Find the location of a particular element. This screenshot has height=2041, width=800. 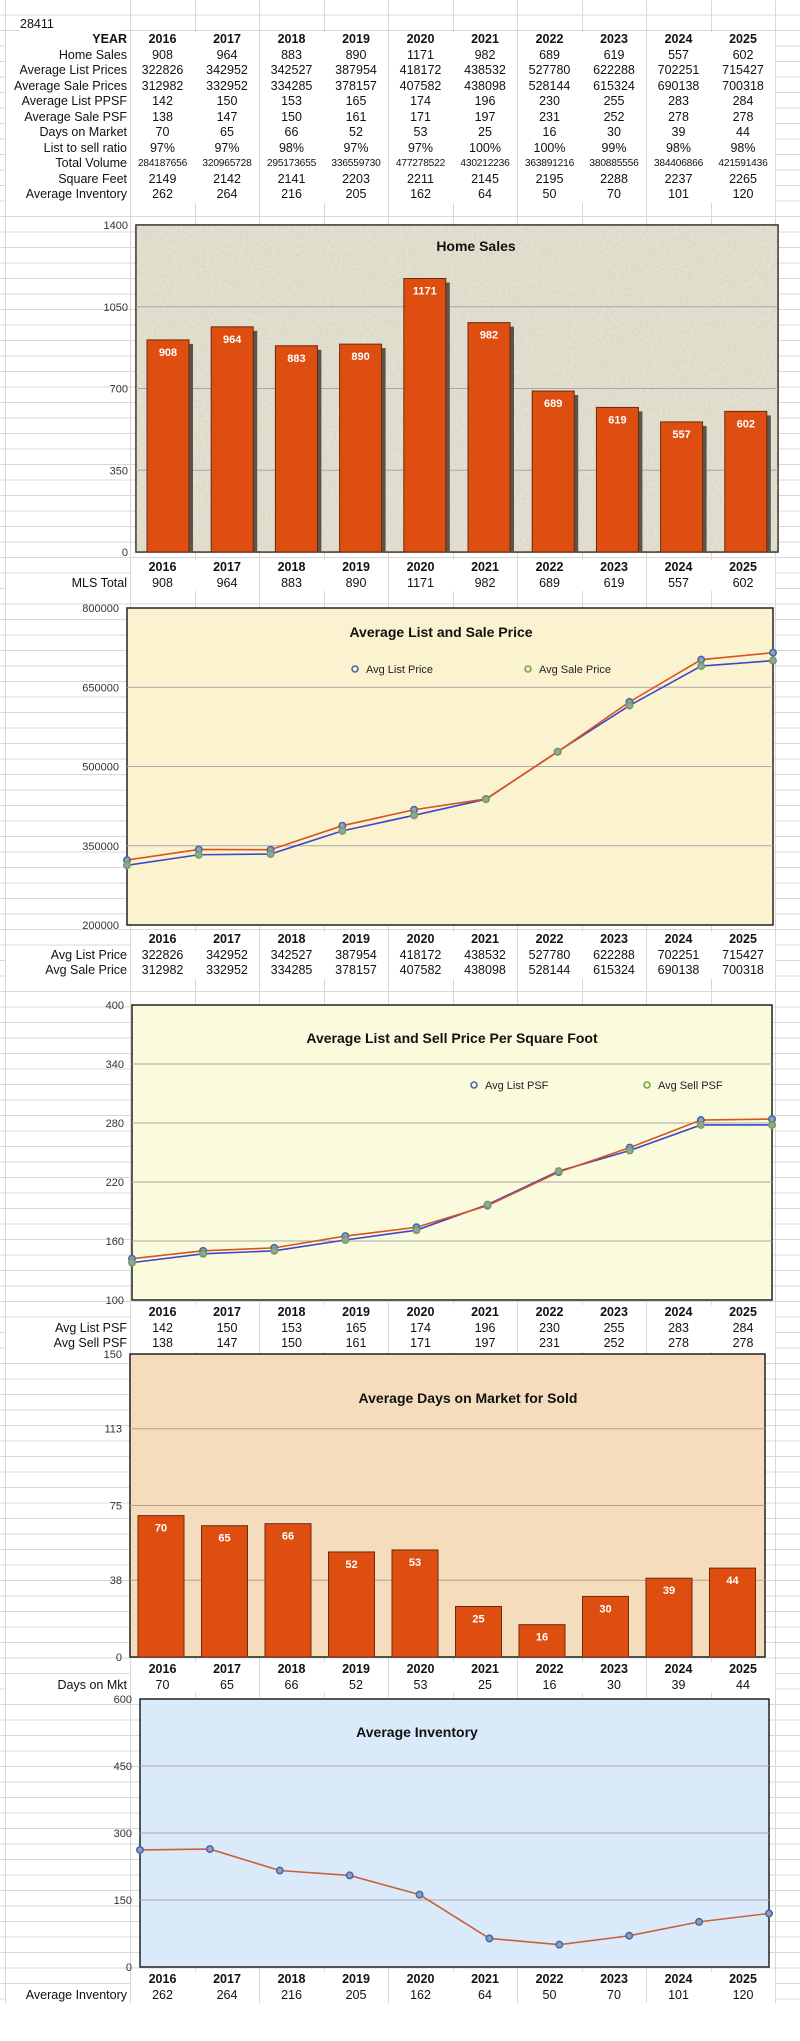

table-row-cell: 97% is located at coordinates (356, 148).